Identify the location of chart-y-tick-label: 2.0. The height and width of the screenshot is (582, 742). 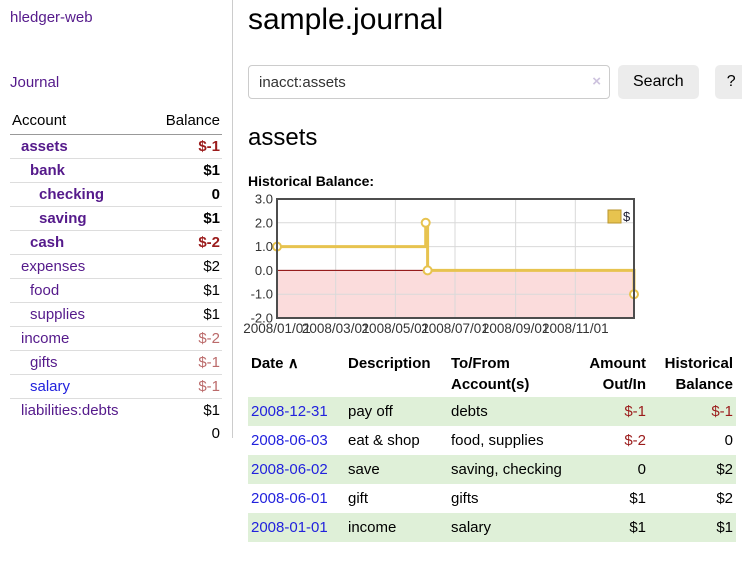
(264, 222).